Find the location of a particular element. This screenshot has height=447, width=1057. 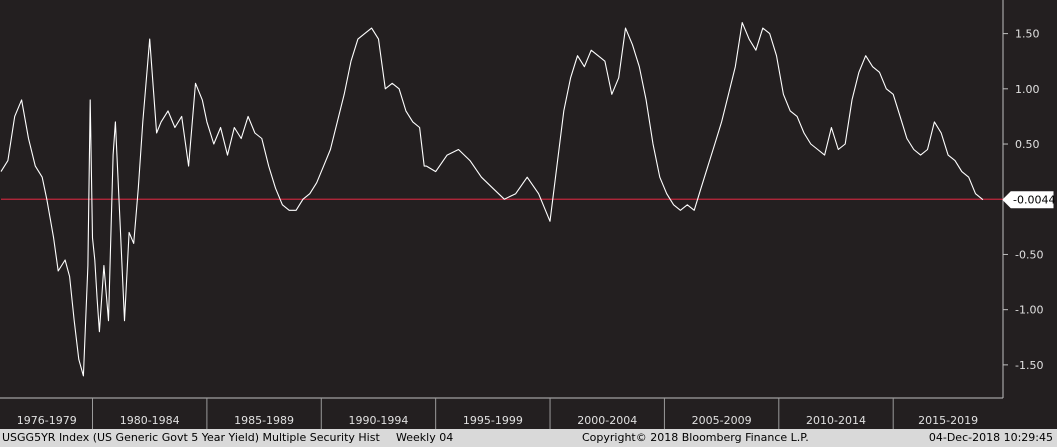

x-tick-label: 1976-1979 is located at coordinates (47, 420).